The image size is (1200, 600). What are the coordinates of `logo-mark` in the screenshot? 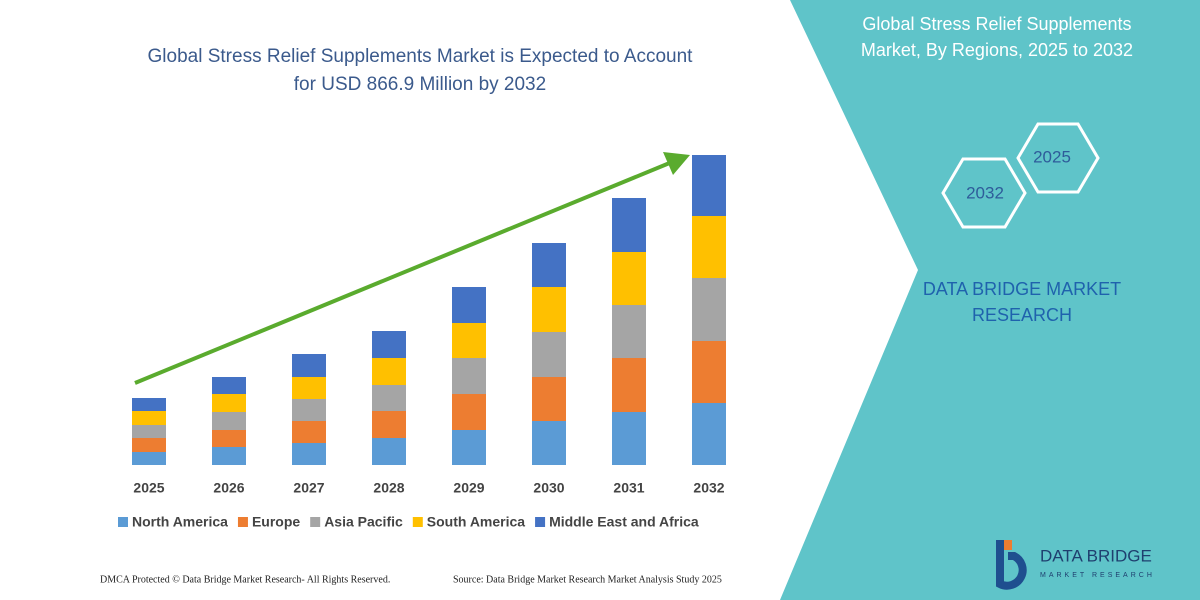 It's located at (1011, 565).